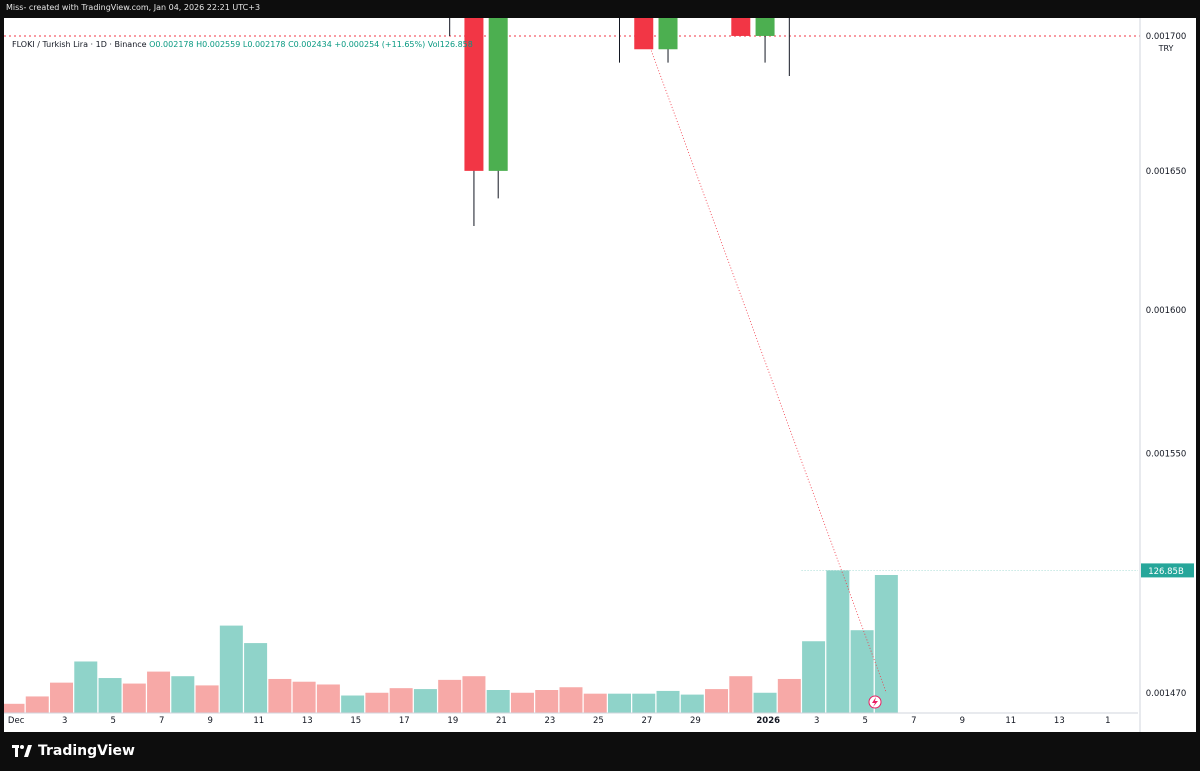 Image resolution: width=1200 pixels, height=771 pixels. Describe the element at coordinates (1166, 311) in the screenshot. I see `y-tick-label: 0.001600` at that location.